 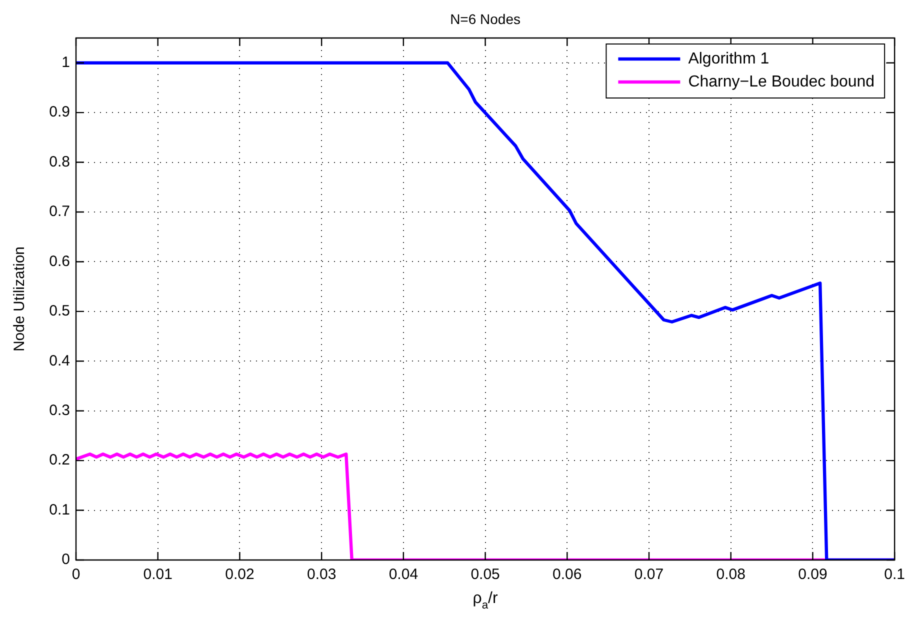 What do you see at coordinates (895, 575) in the screenshot?
I see `x-tick-label: 0.1` at bounding box center [895, 575].